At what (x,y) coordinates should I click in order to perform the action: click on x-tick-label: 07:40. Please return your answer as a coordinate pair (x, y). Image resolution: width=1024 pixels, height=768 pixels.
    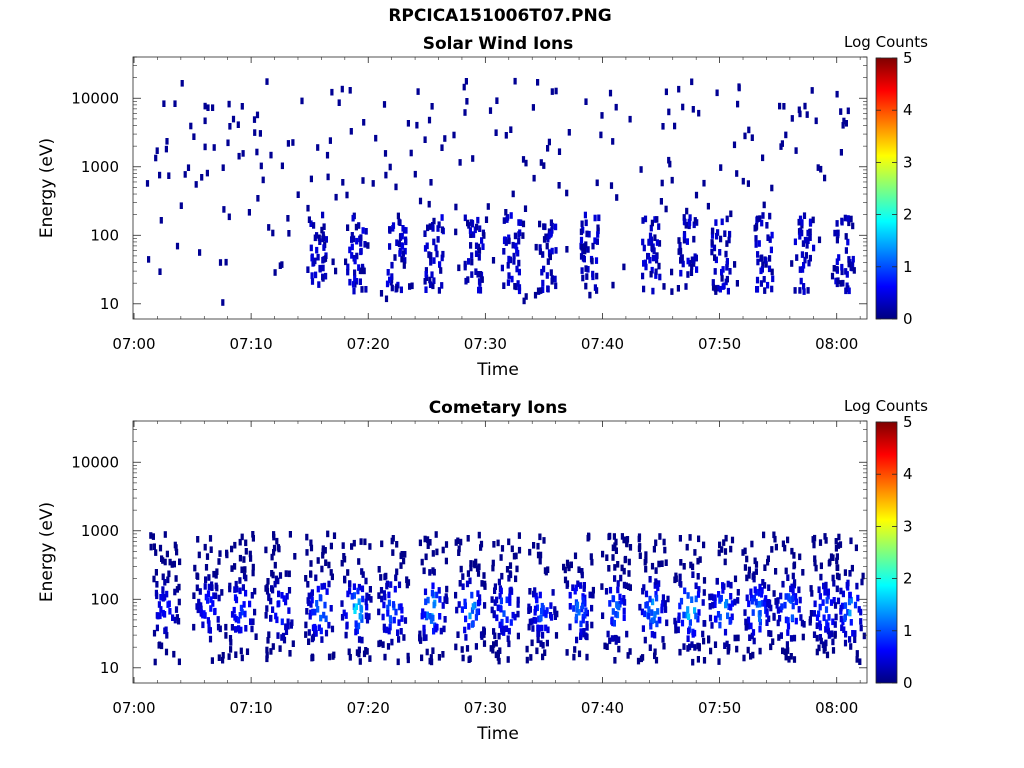
    Looking at the image, I should click on (602, 708).